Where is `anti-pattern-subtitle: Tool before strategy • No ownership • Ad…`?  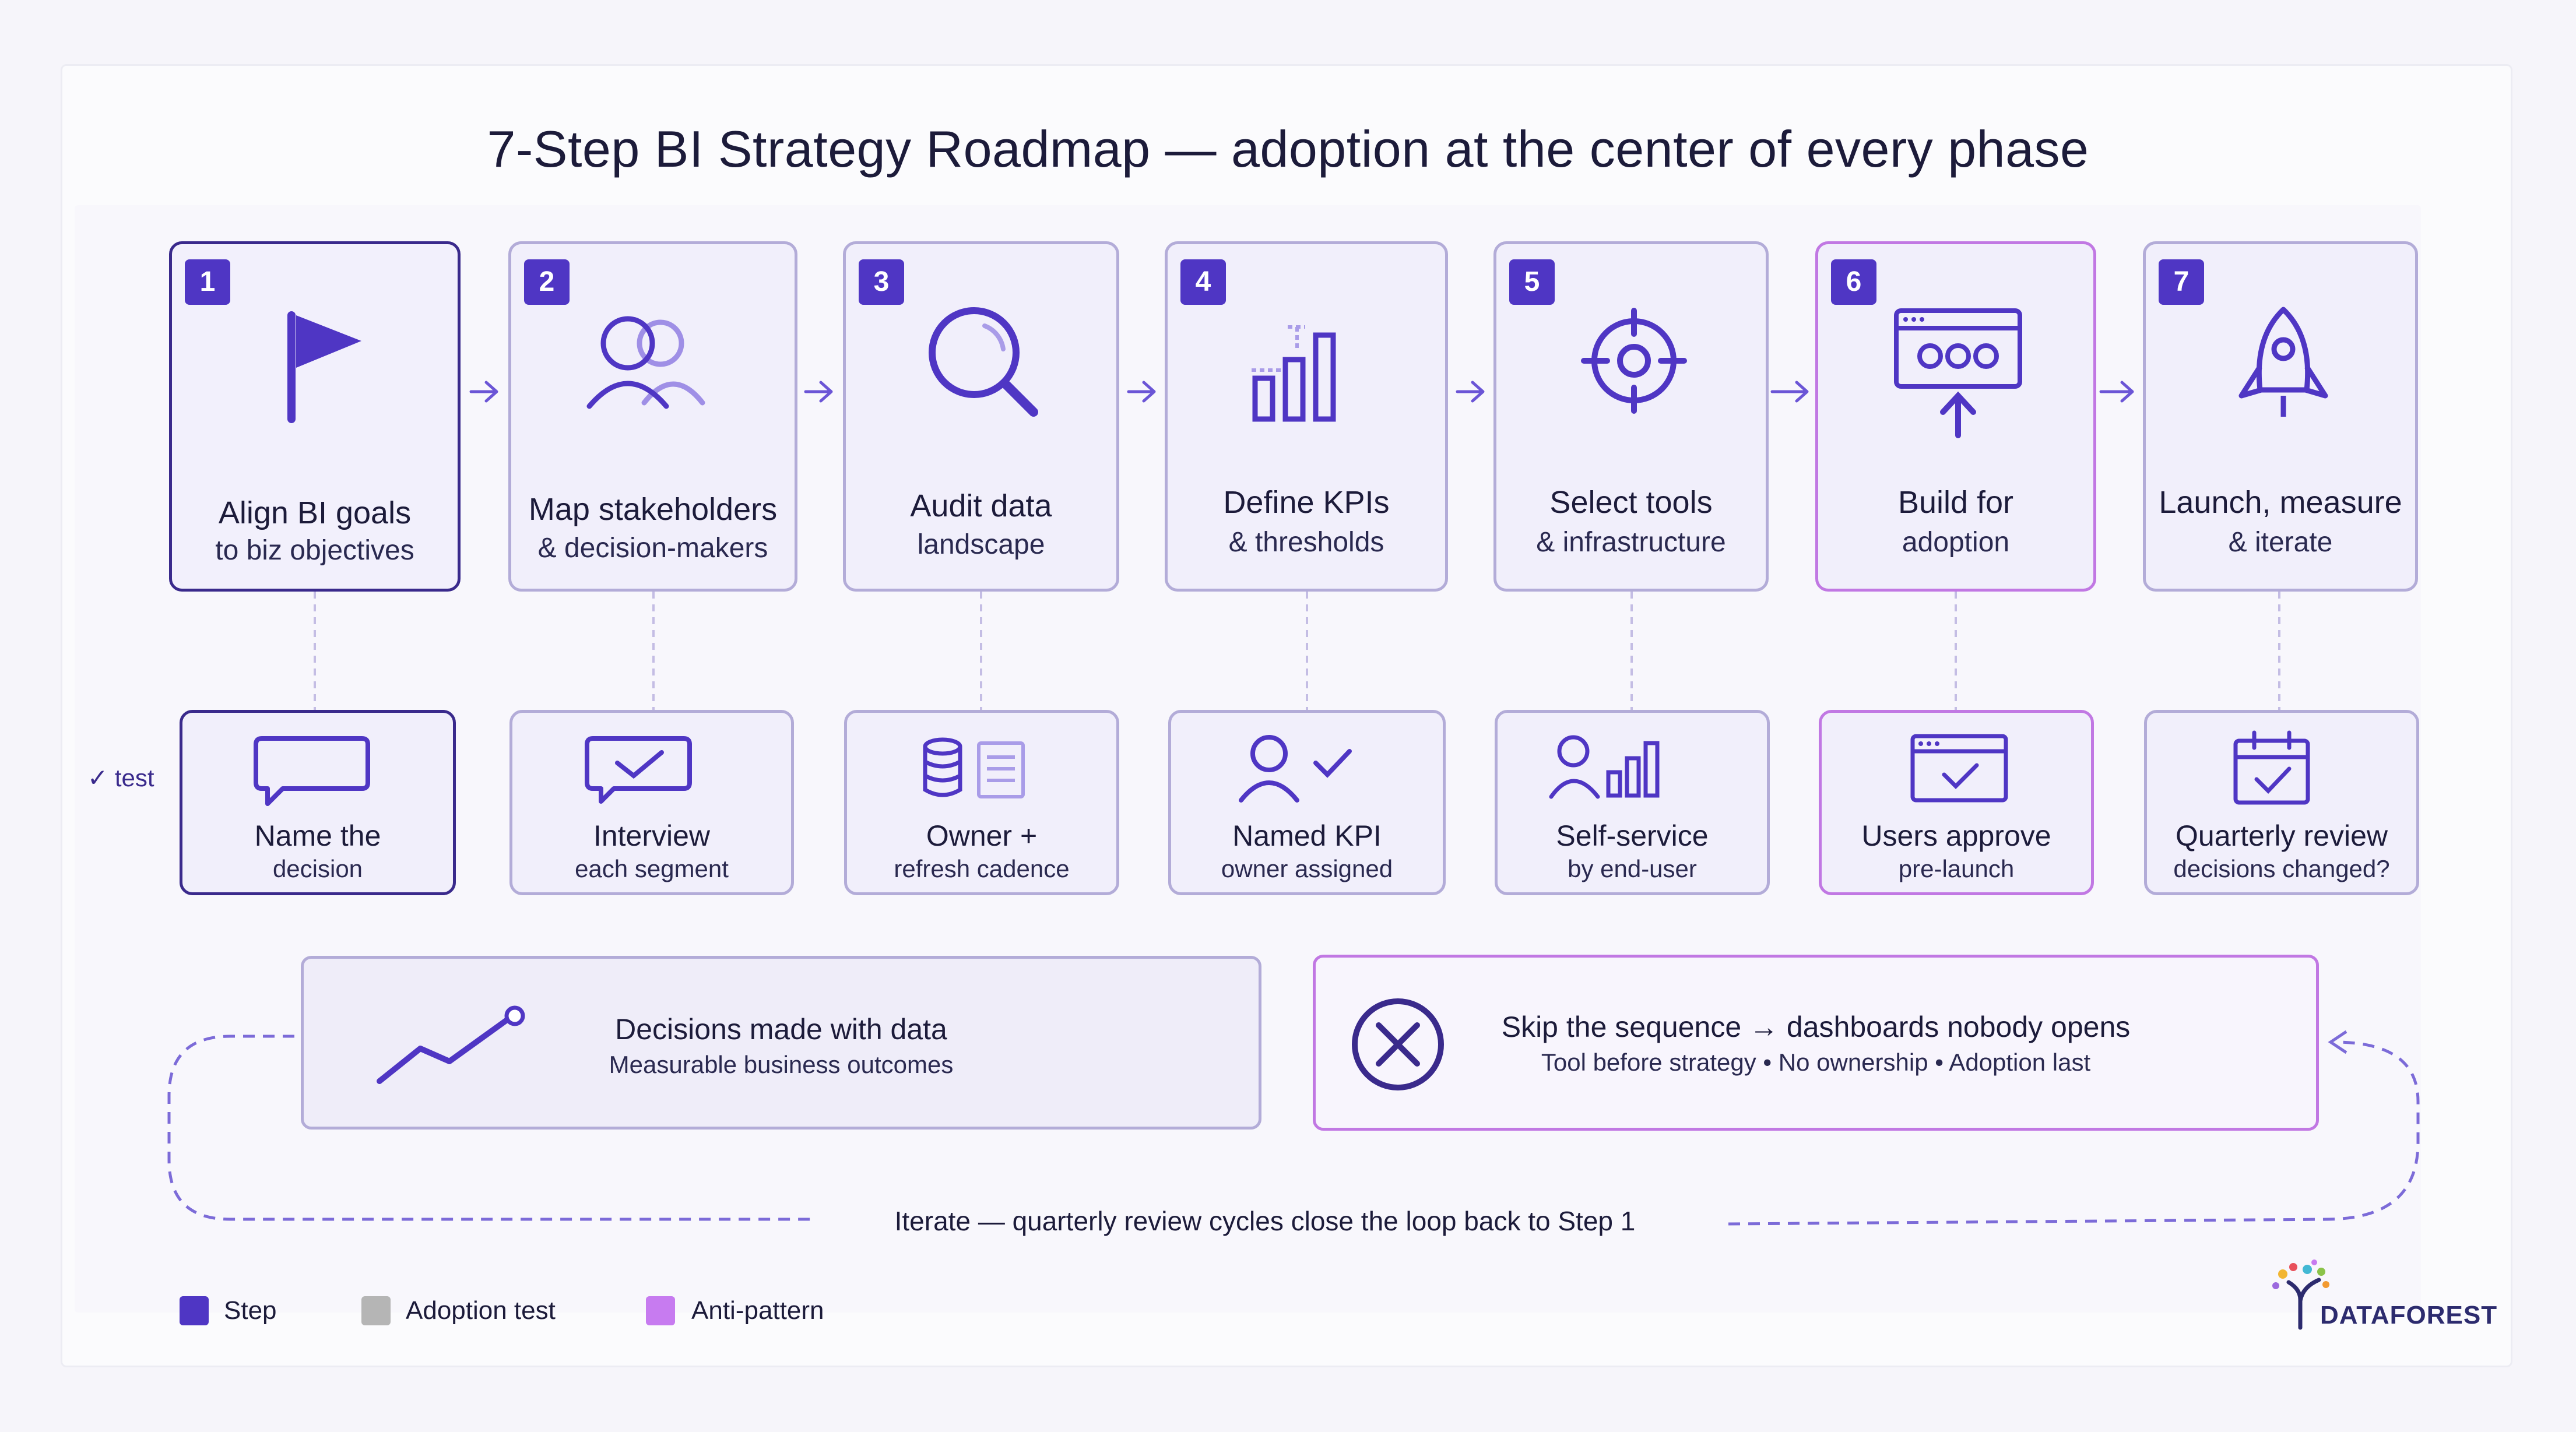
anti-pattern-subtitle: Tool before strategy • No ownership • Ad… is located at coordinates (1816, 1062).